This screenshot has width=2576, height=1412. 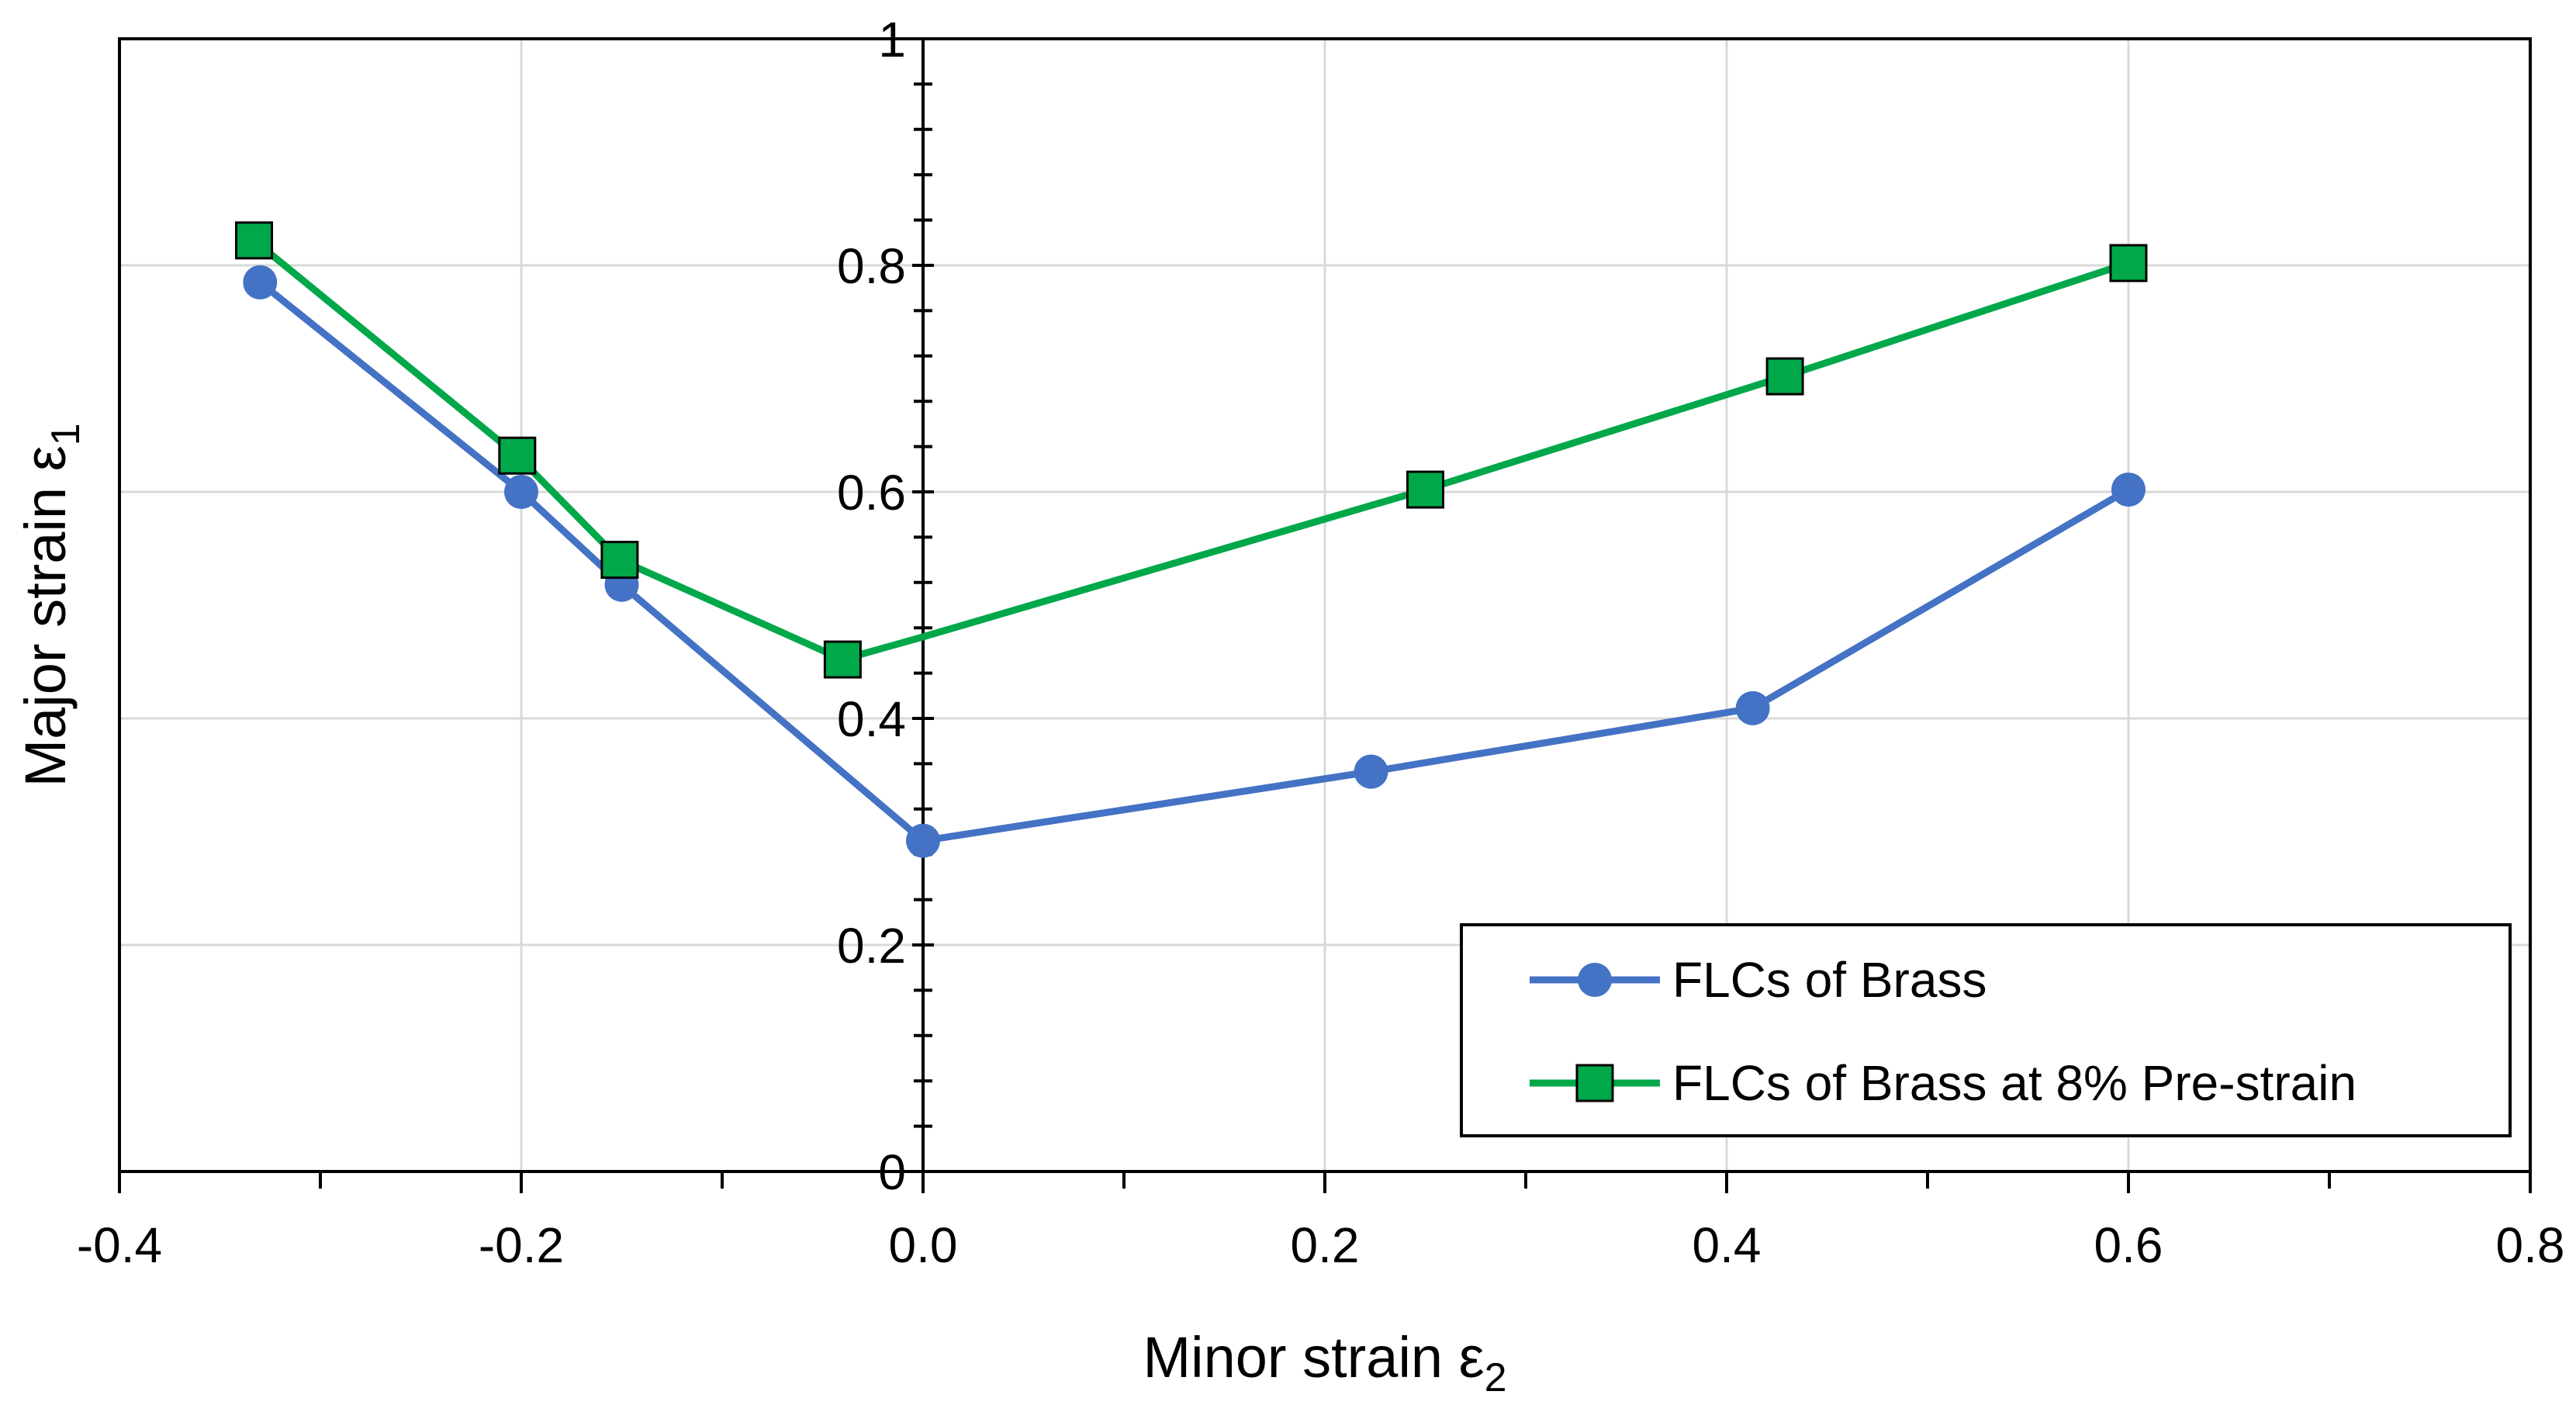 I want to click on x-tick-label: 0.6, so click(x=2128, y=1245).